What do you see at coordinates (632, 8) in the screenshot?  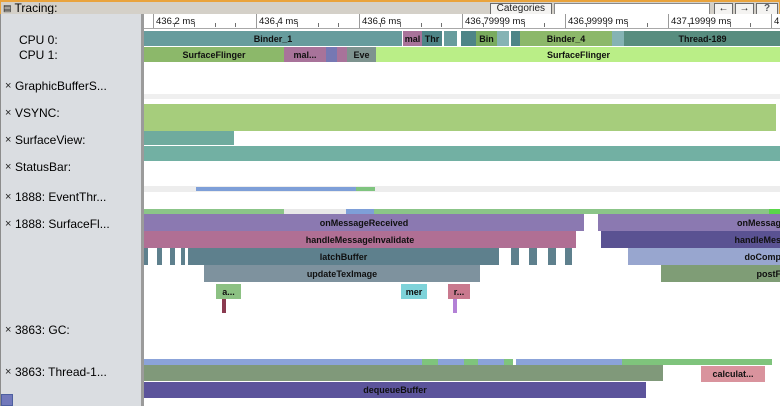 I see `categories-filter-input` at bounding box center [632, 8].